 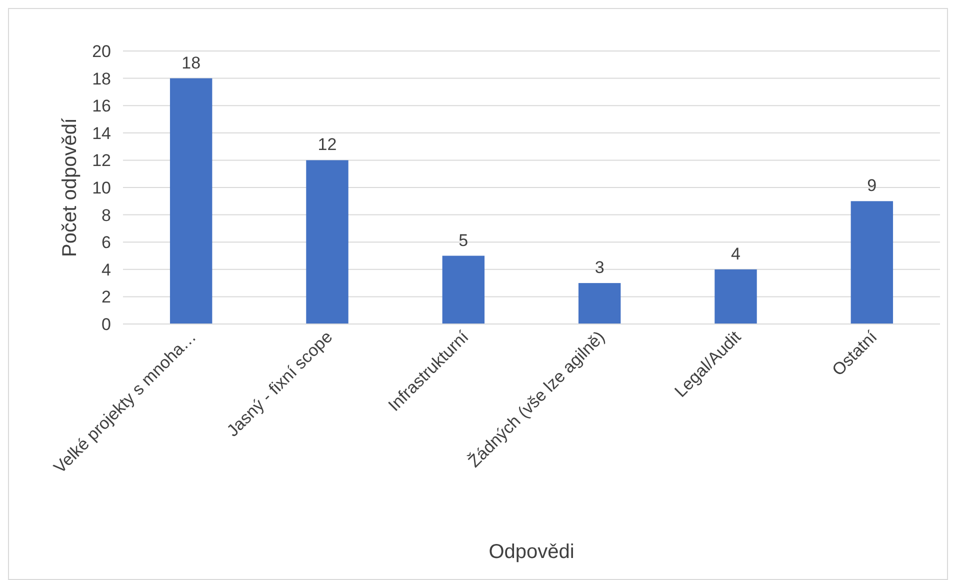 I want to click on y-tick-label: 8, so click(x=106, y=215).